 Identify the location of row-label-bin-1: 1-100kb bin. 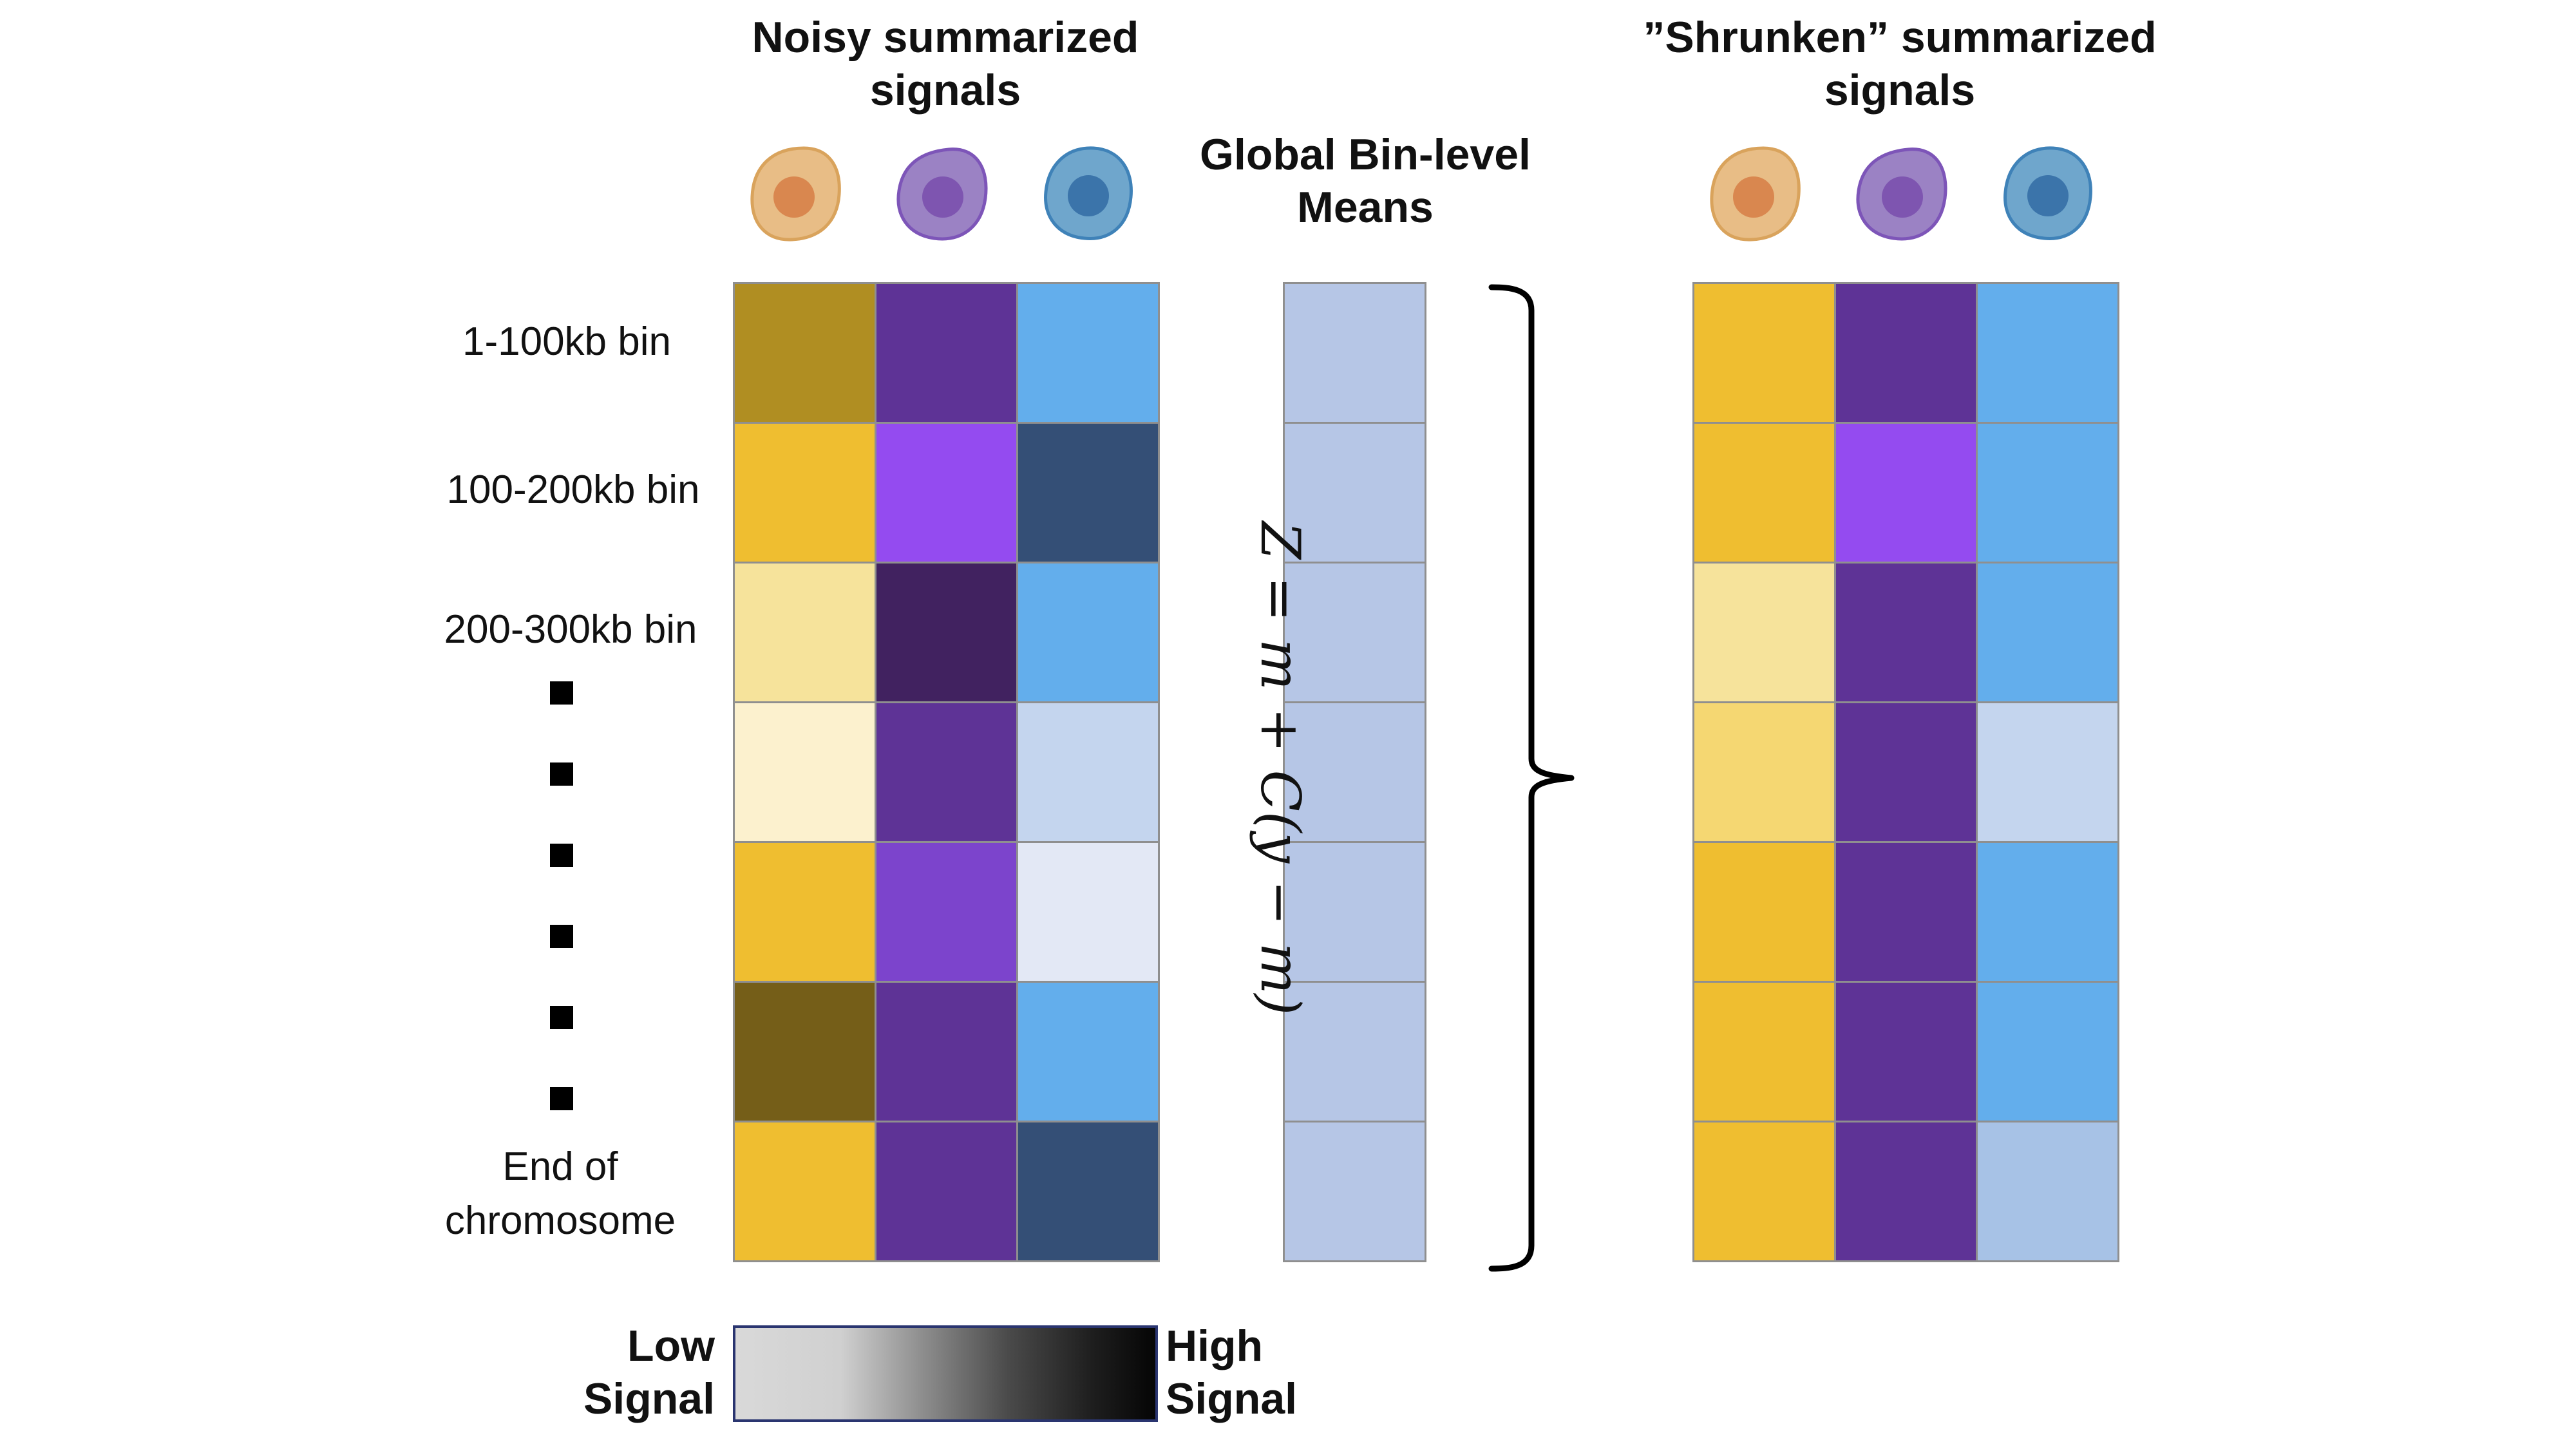
(567, 341).